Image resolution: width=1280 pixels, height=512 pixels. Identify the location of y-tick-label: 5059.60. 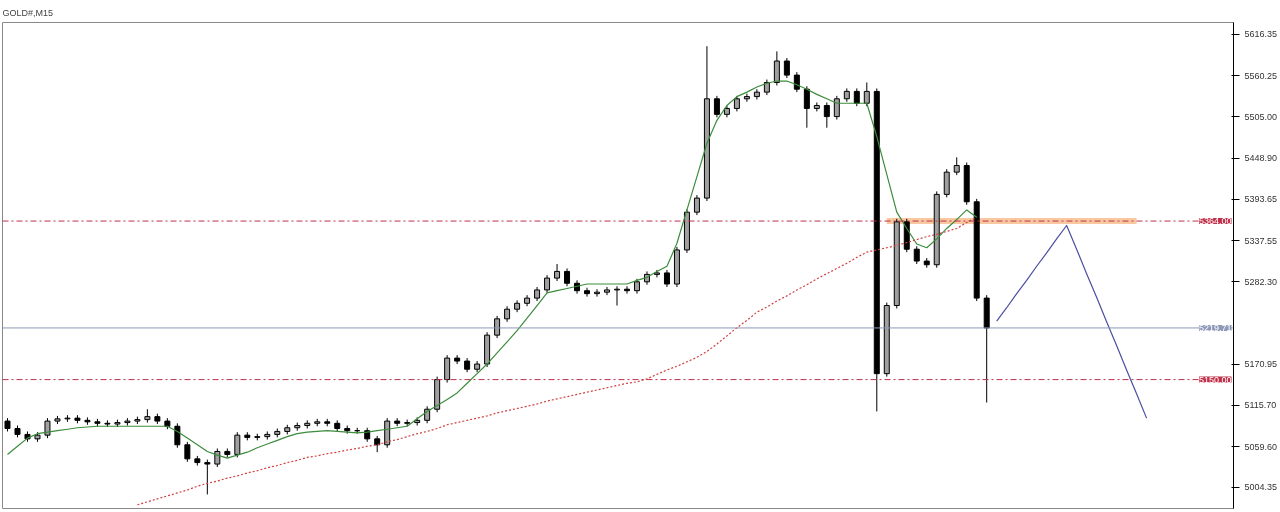
(1261, 446).